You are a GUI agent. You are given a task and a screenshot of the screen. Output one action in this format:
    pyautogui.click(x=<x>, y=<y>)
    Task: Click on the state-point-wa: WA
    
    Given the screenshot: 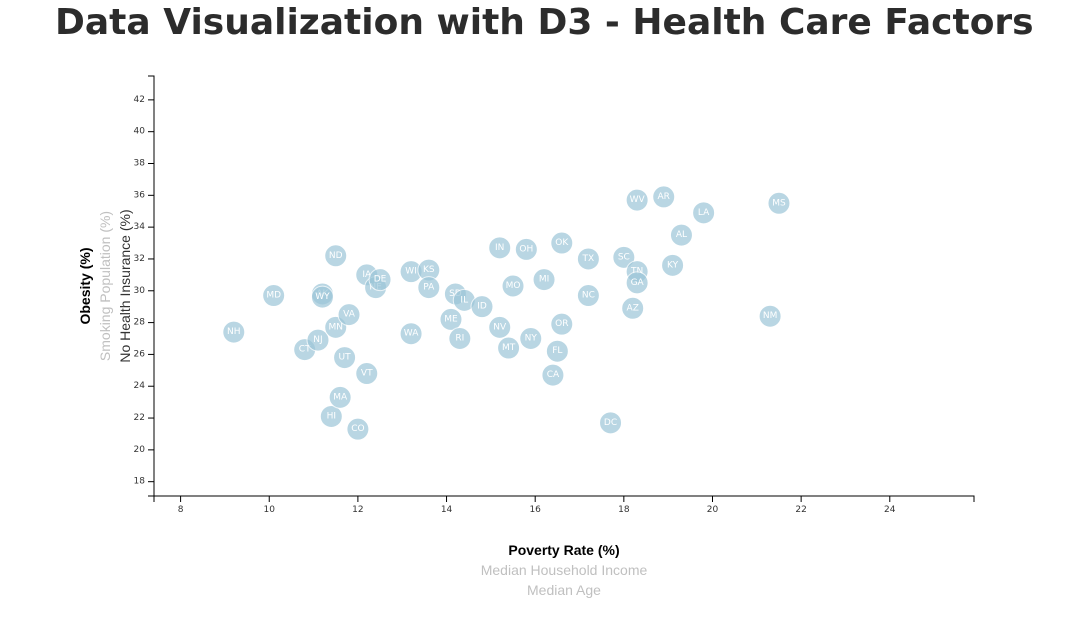 What is the action you would take?
    pyautogui.click(x=411, y=334)
    